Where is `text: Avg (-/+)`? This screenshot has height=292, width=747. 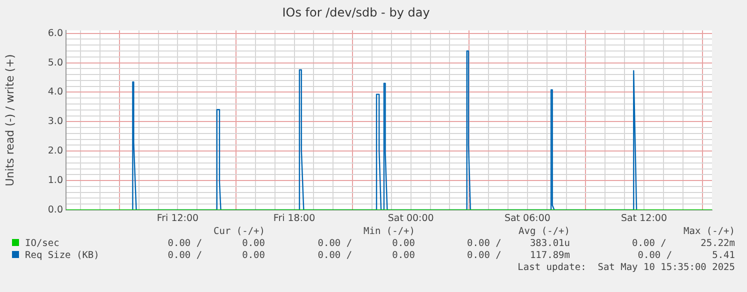 text: Avg (-/+) is located at coordinates (544, 231).